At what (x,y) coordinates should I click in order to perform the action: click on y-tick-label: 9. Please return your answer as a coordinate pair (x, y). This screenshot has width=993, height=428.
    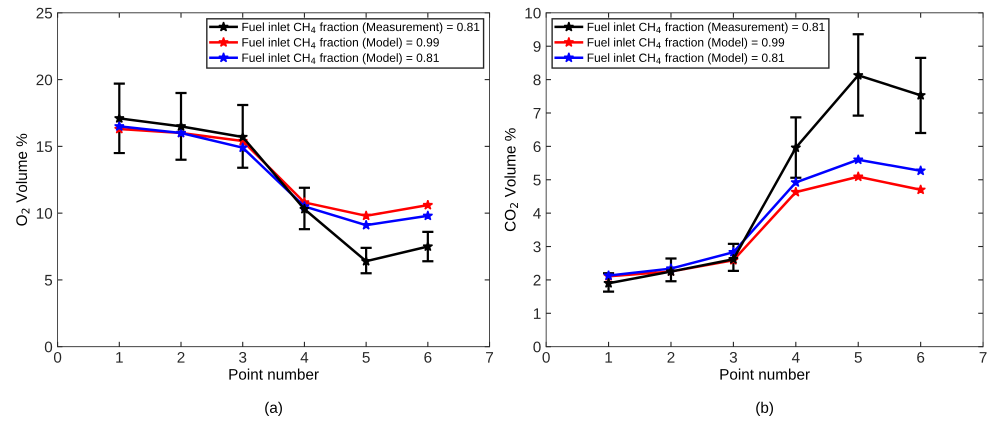
    Looking at the image, I should click on (537, 46).